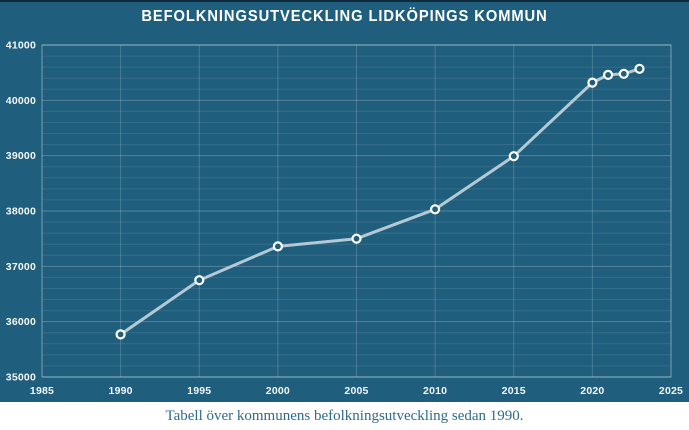  Describe the element at coordinates (21, 101) in the screenshot. I see `y-axis-tick-label: 40000` at that location.